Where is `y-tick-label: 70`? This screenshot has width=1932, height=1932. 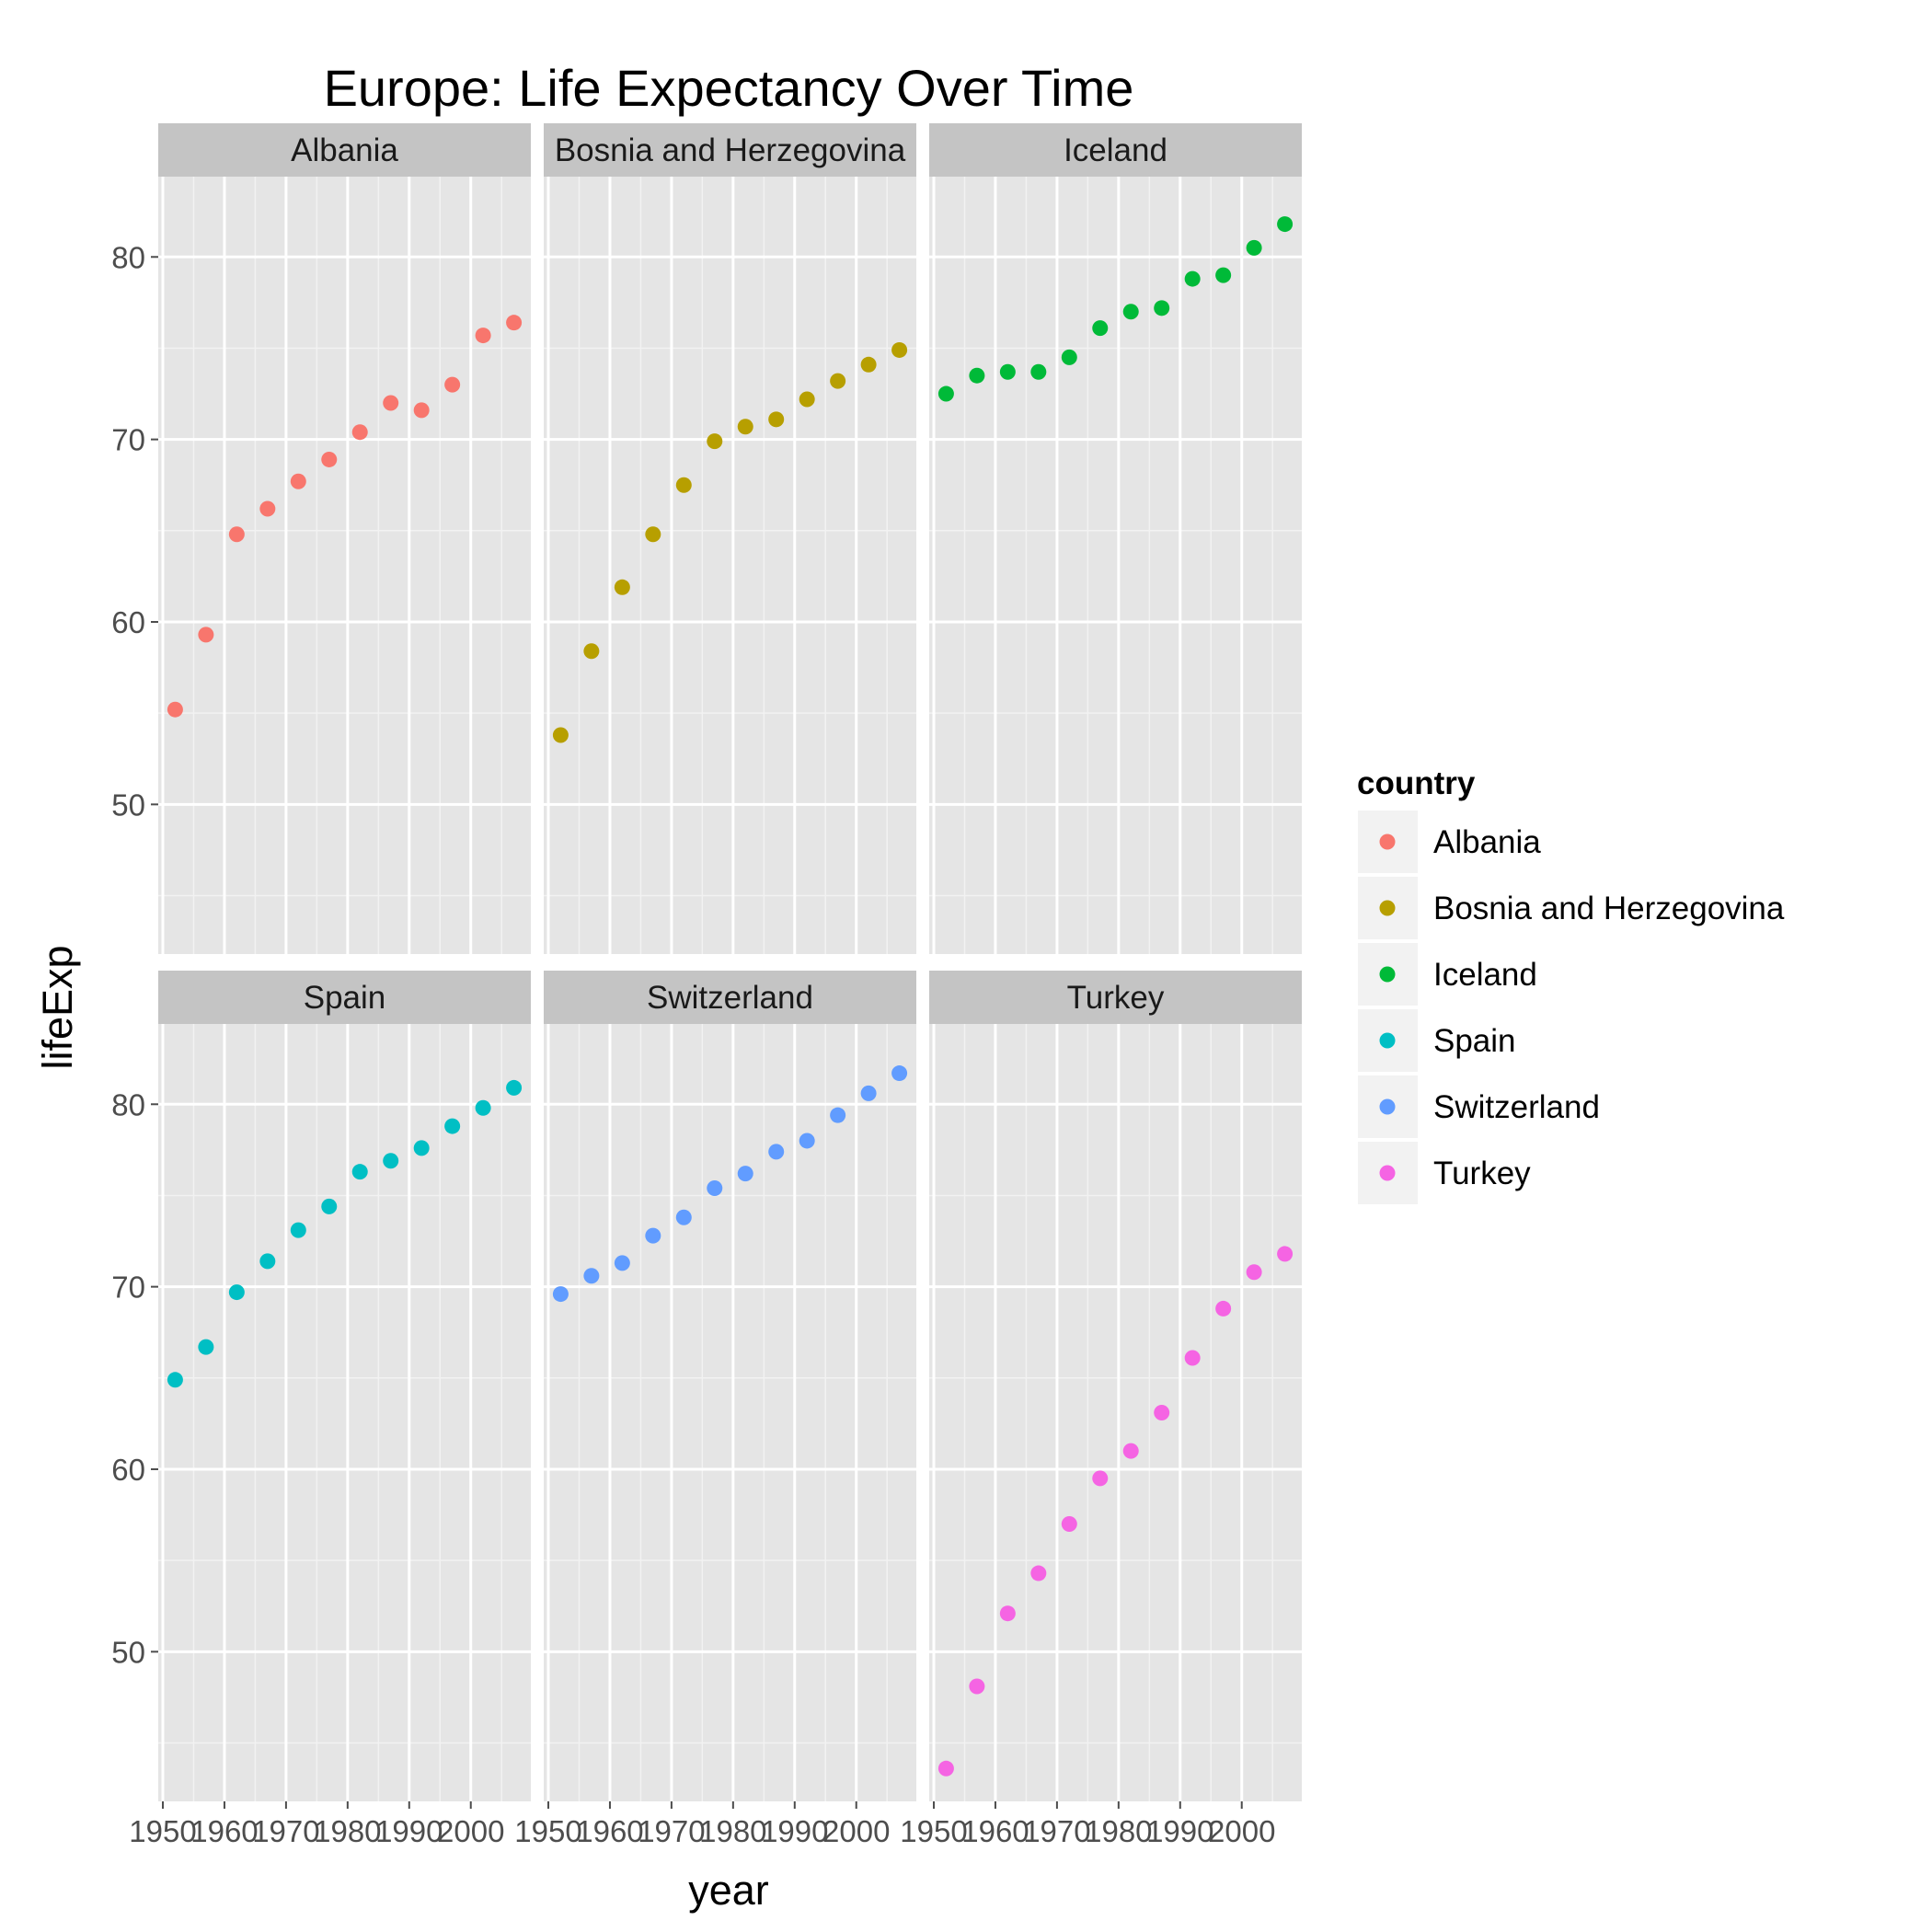
y-tick-label: 70 is located at coordinates (128, 1288).